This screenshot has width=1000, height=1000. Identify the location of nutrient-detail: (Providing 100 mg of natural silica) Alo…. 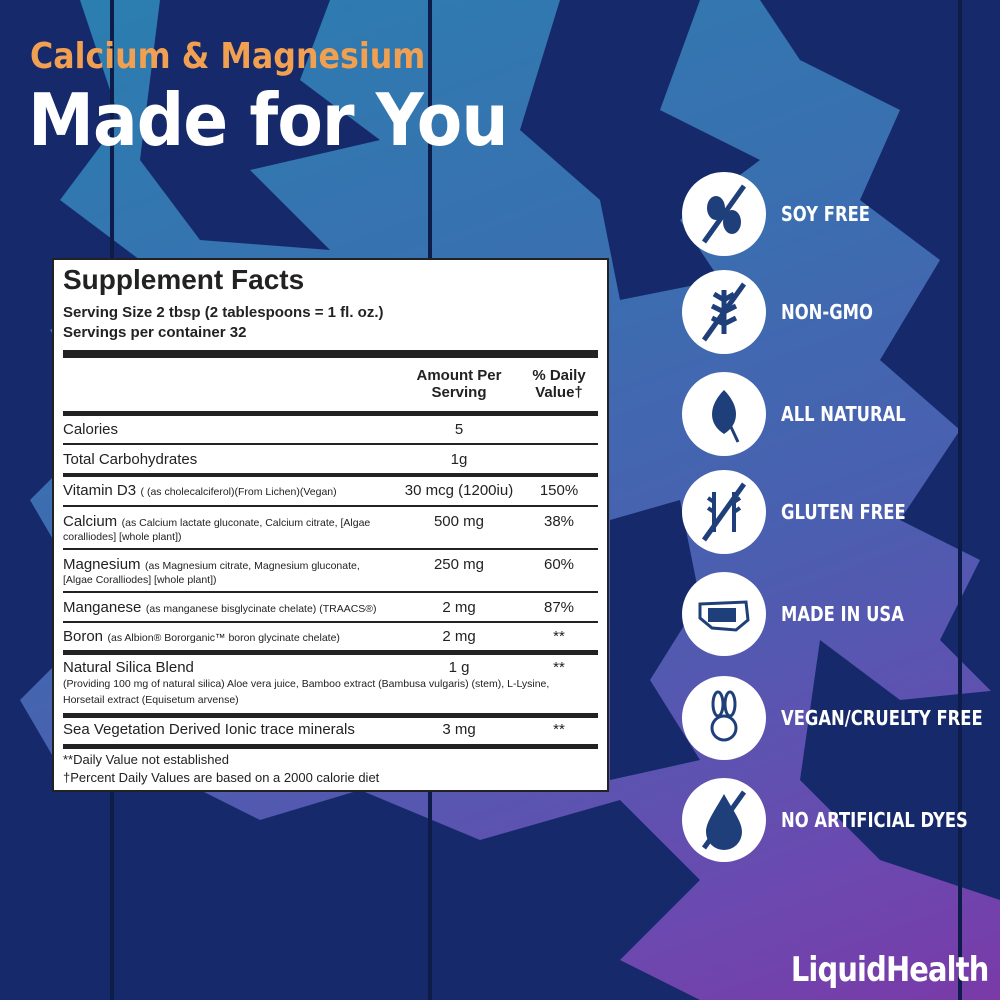
(306, 684).